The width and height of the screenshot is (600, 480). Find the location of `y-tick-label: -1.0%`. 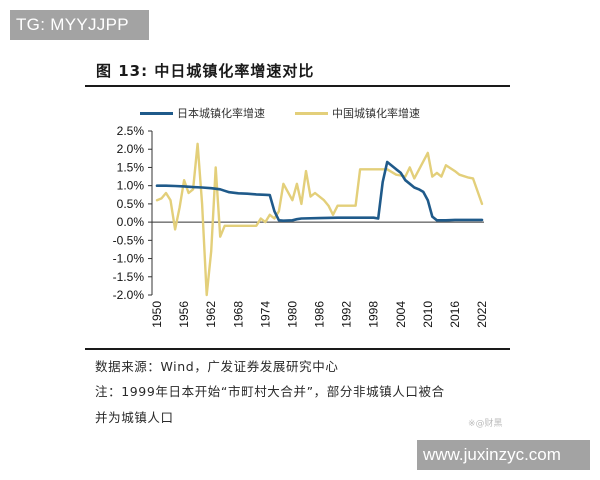

y-tick-label: -1.0% is located at coordinates (129, 259).